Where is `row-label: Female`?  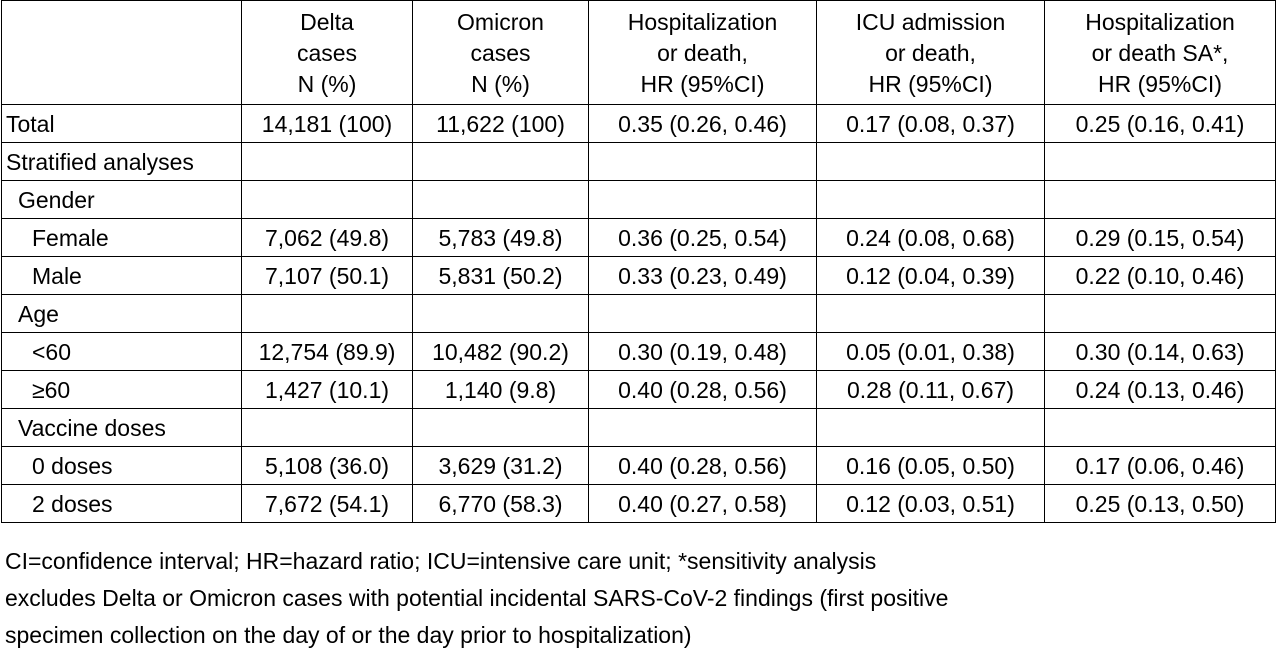 row-label: Female is located at coordinates (70, 237).